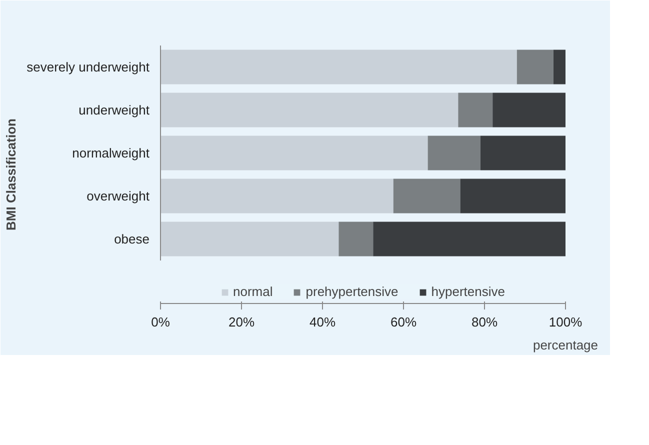  I want to click on y-tick-label: severely underweight, so click(88, 67).